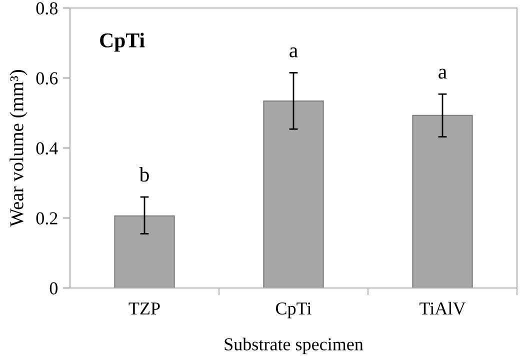  Describe the element at coordinates (294, 310) in the screenshot. I see `x-tick-label: CpTi` at that location.